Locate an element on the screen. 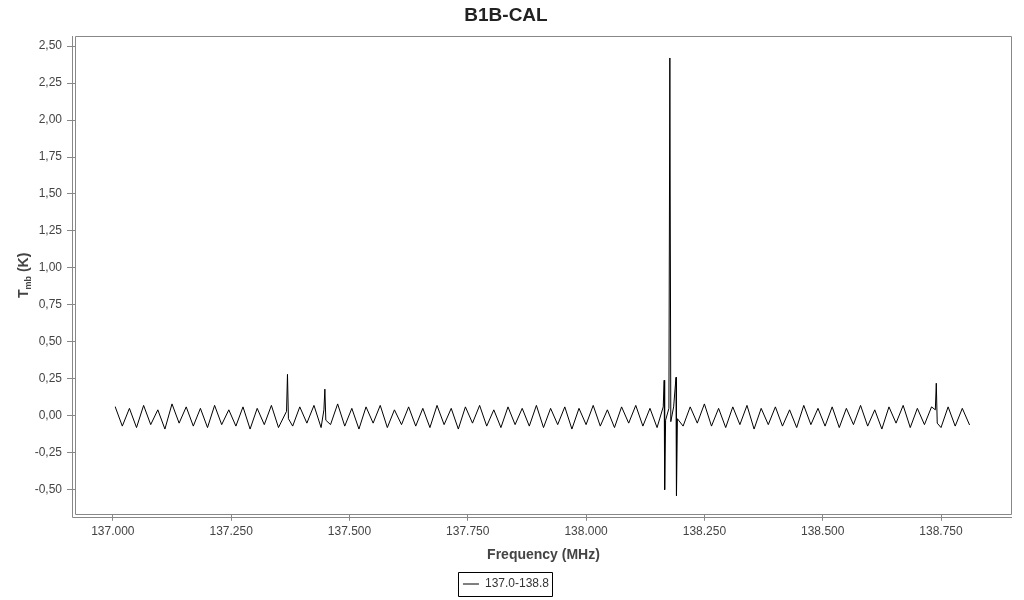 This screenshot has height=600, width=1024. y-tick-label: 0,50 is located at coordinates (50, 341).